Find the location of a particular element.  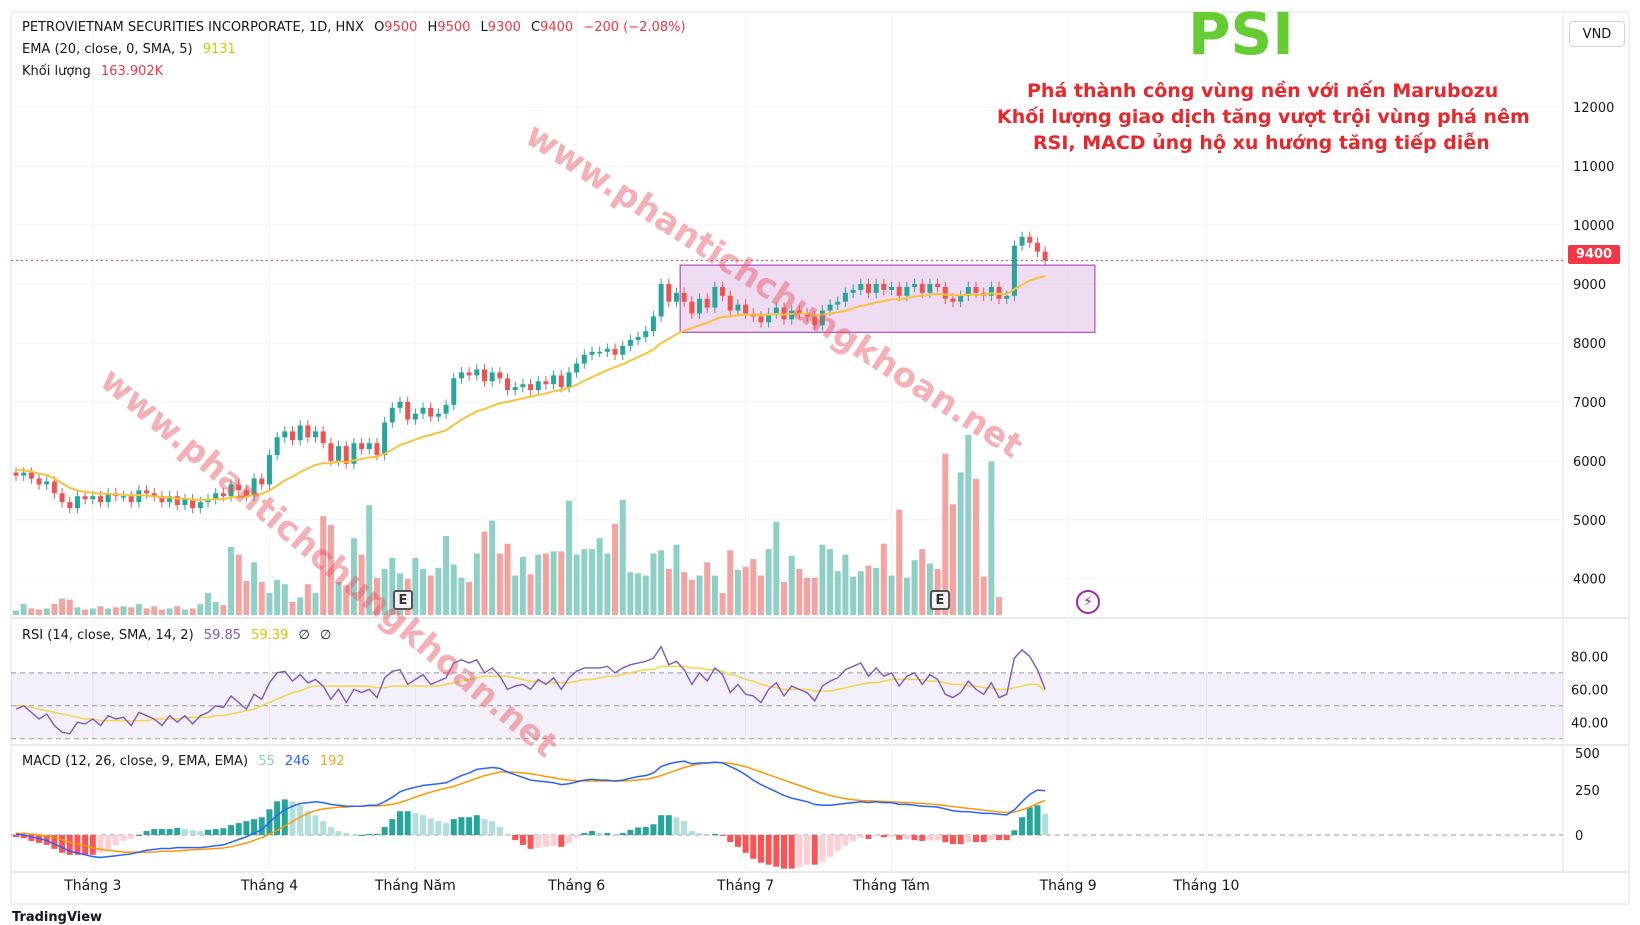

lightning-icon: ⚡ is located at coordinates (1088, 602).